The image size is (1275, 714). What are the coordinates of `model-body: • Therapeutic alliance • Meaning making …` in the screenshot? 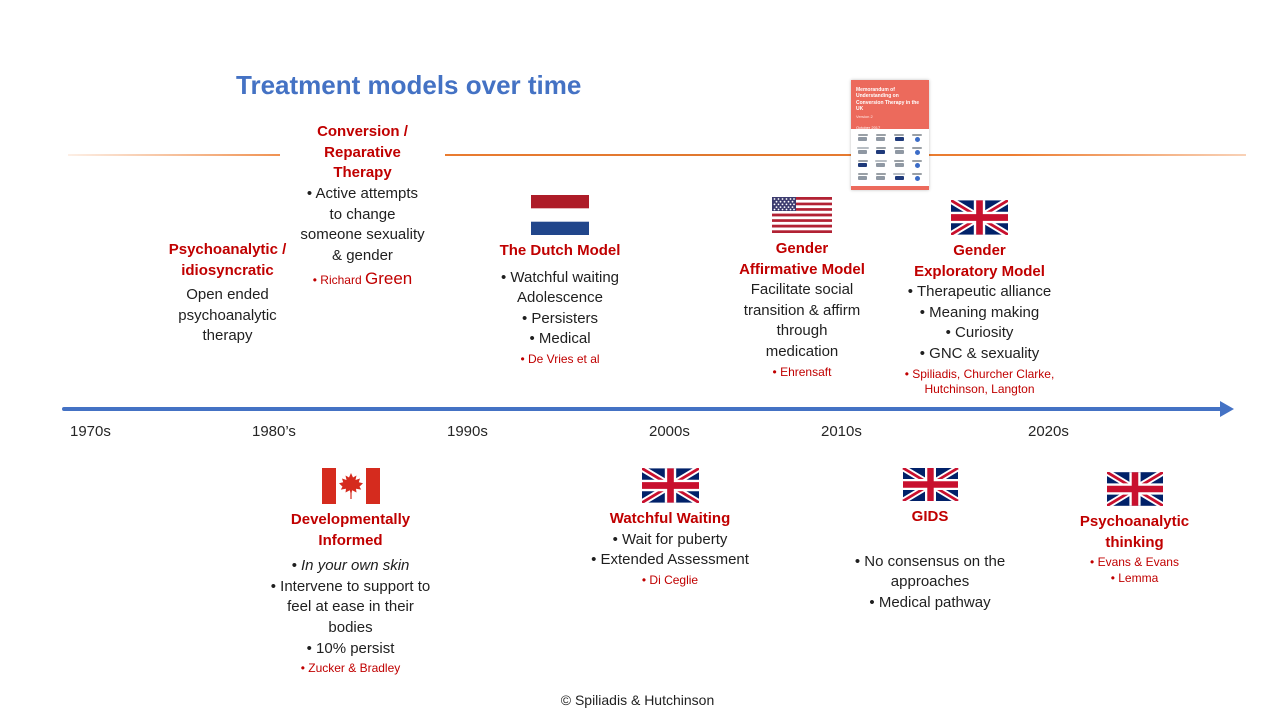 It's located at (979, 323).